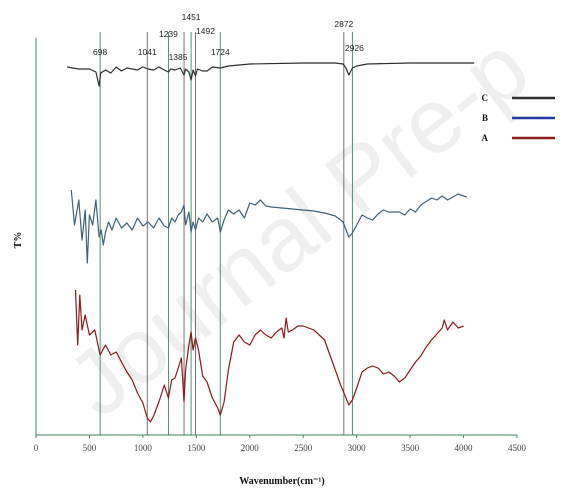 The image size is (572, 500). What do you see at coordinates (518, 118) in the screenshot?
I see `legend: CBA` at bounding box center [518, 118].